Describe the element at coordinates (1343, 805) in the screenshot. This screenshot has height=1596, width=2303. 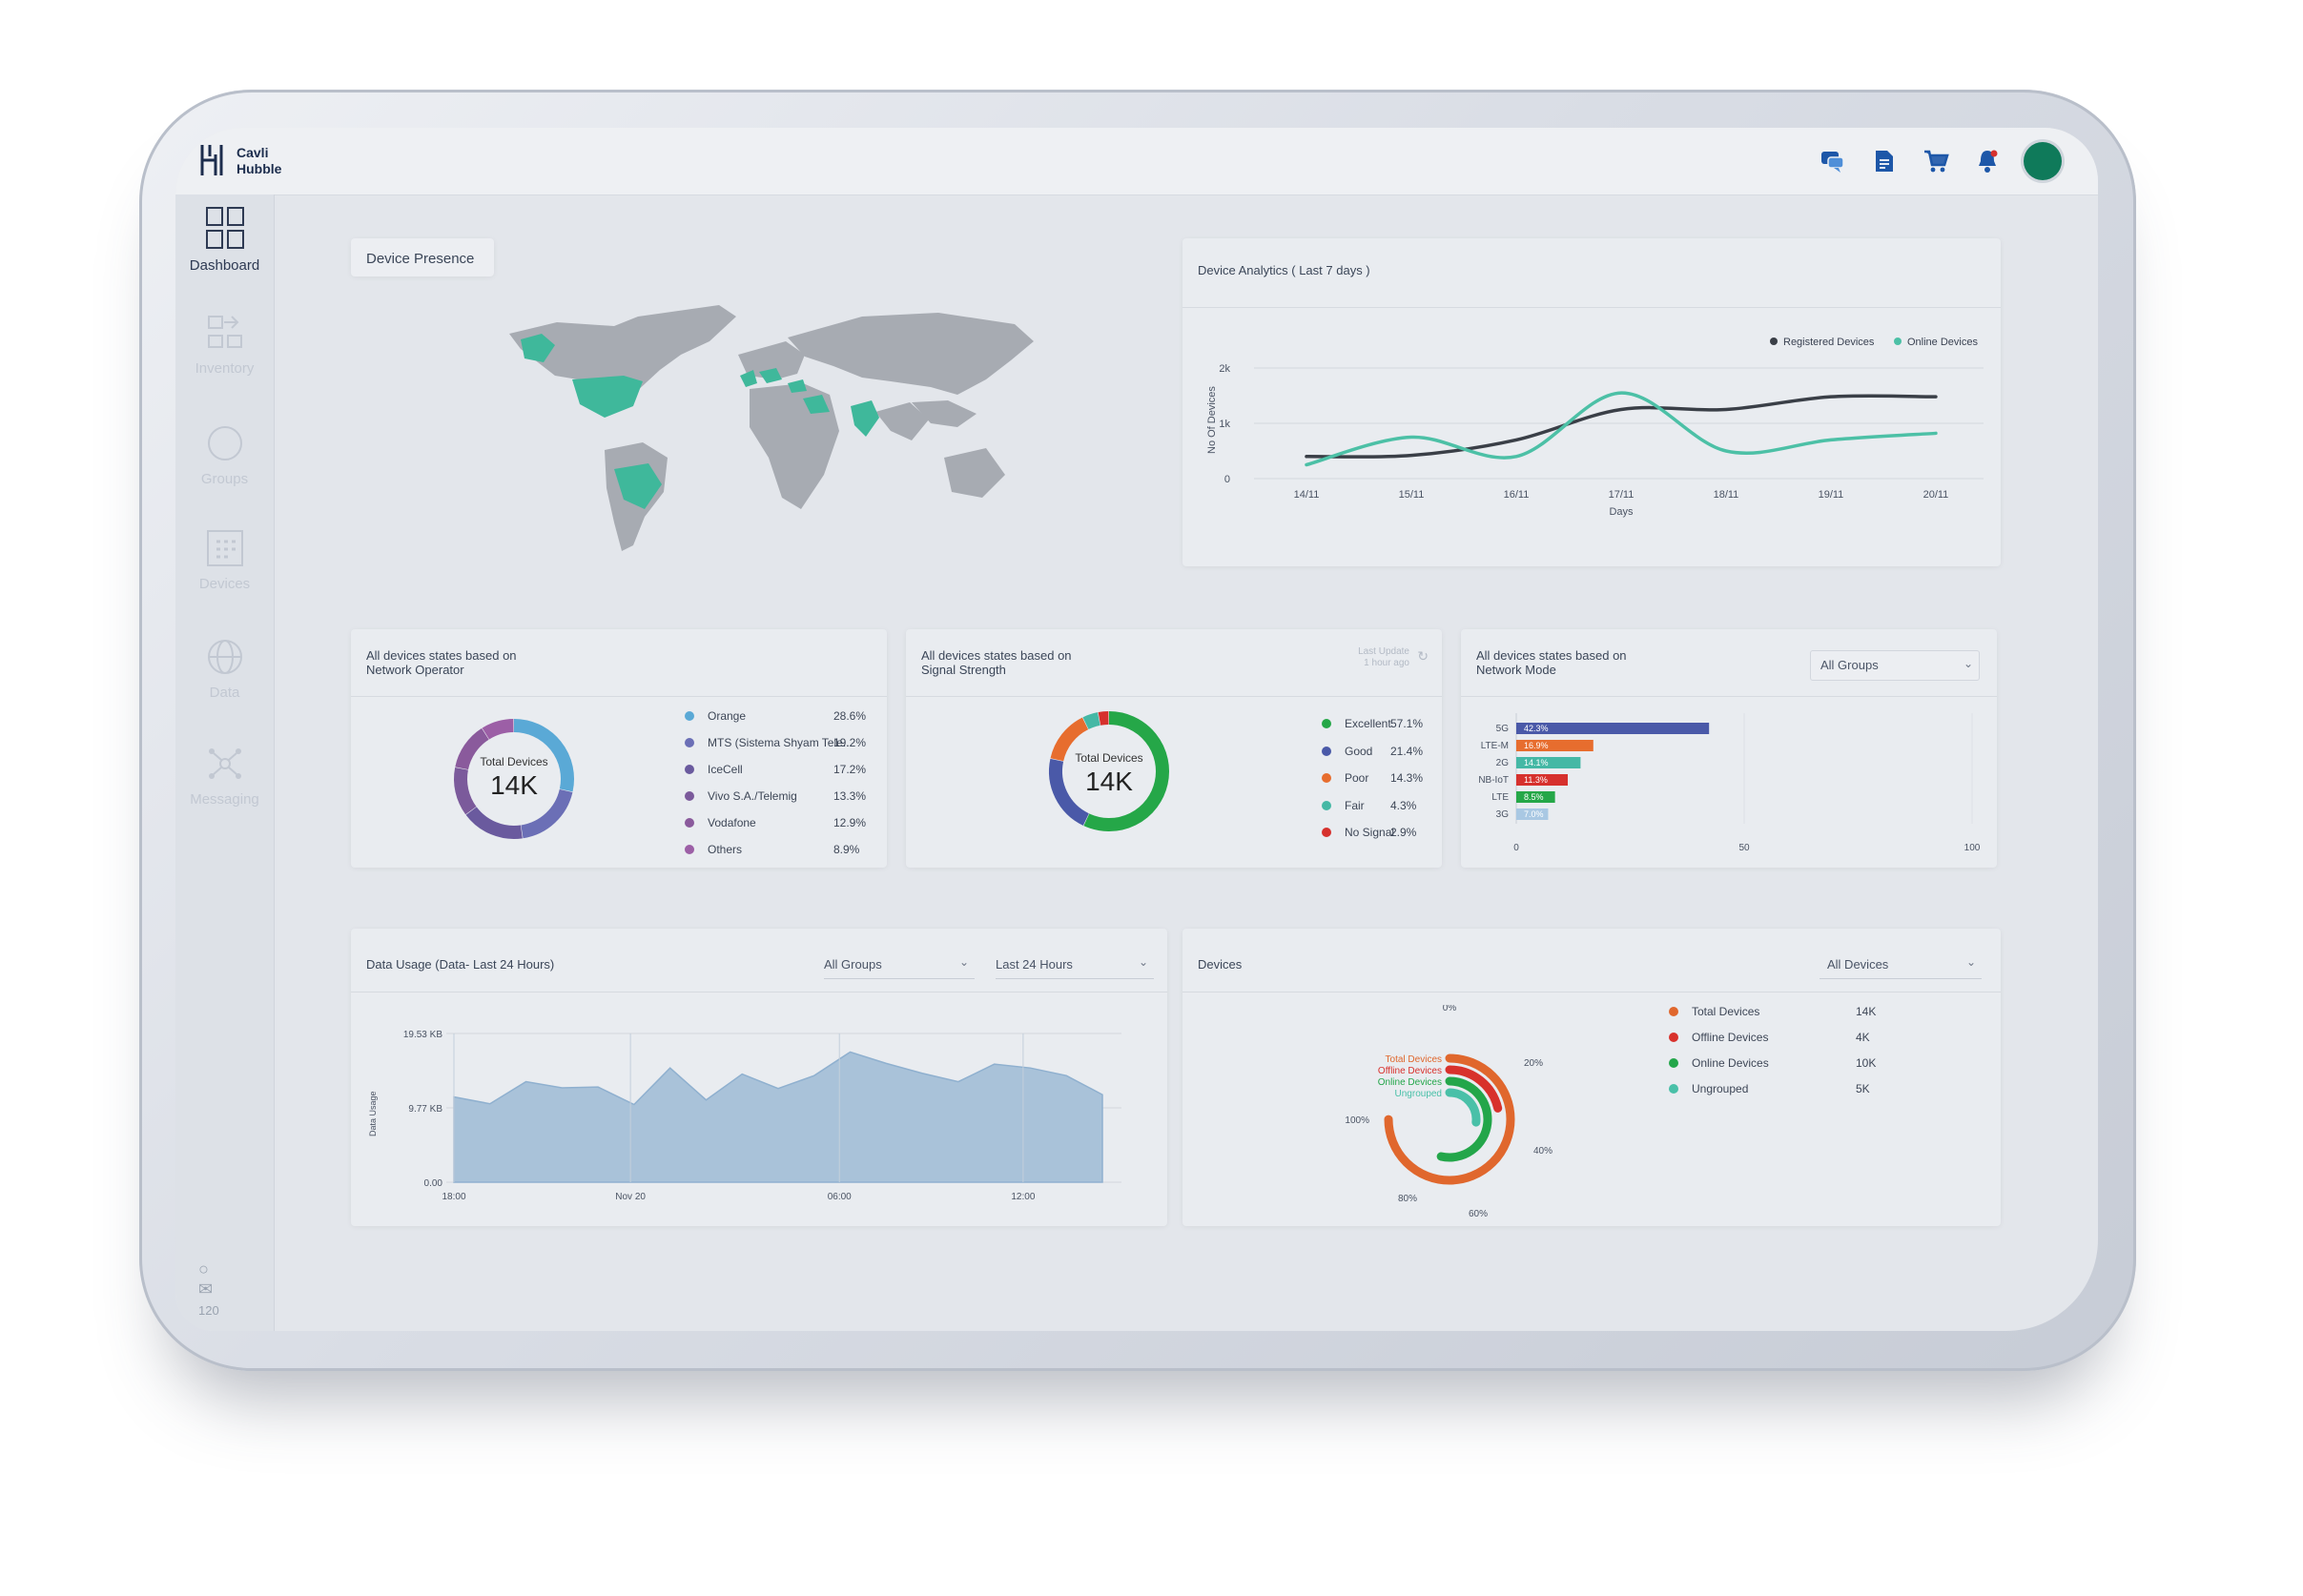
I see `legend-item: Fair` at that location.